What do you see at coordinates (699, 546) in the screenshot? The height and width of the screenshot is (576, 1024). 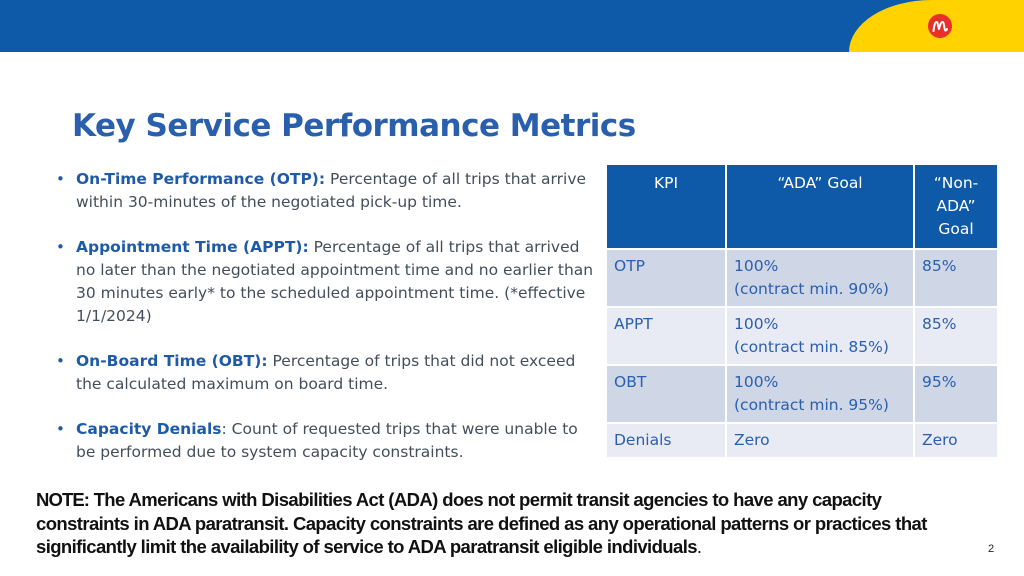 I see `note-suffix: .` at bounding box center [699, 546].